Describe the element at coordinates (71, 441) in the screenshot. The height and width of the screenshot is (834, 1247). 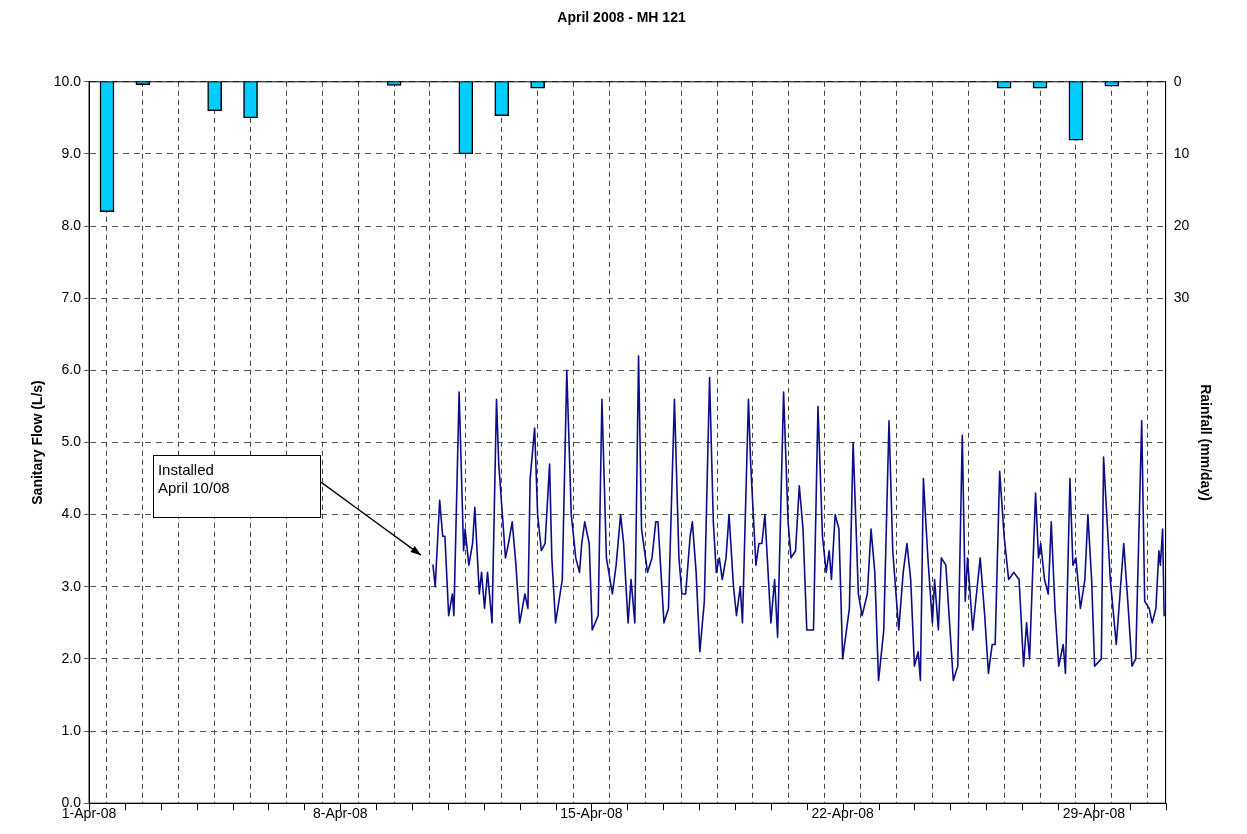
I see `y-tick-label: 5.0` at that location.